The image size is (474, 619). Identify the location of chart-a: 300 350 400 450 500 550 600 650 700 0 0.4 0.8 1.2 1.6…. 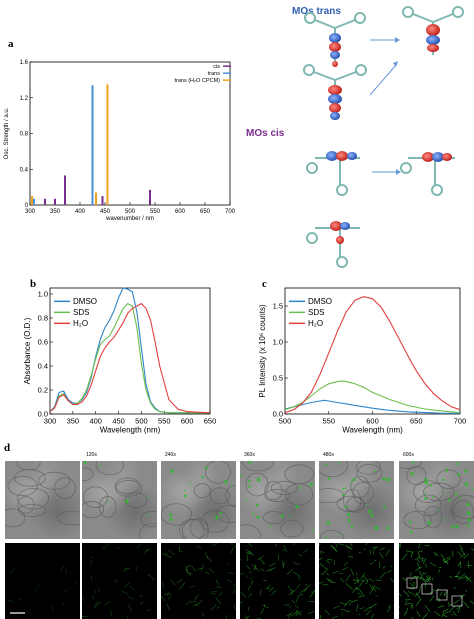
(120, 141).